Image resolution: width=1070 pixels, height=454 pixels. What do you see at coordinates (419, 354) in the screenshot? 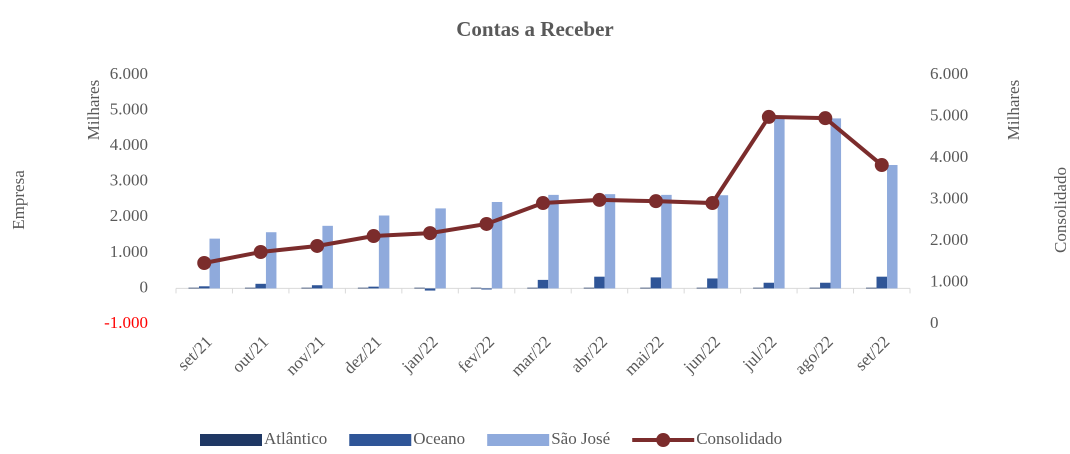
I see `x-tick-label: jan/22` at bounding box center [419, 354].